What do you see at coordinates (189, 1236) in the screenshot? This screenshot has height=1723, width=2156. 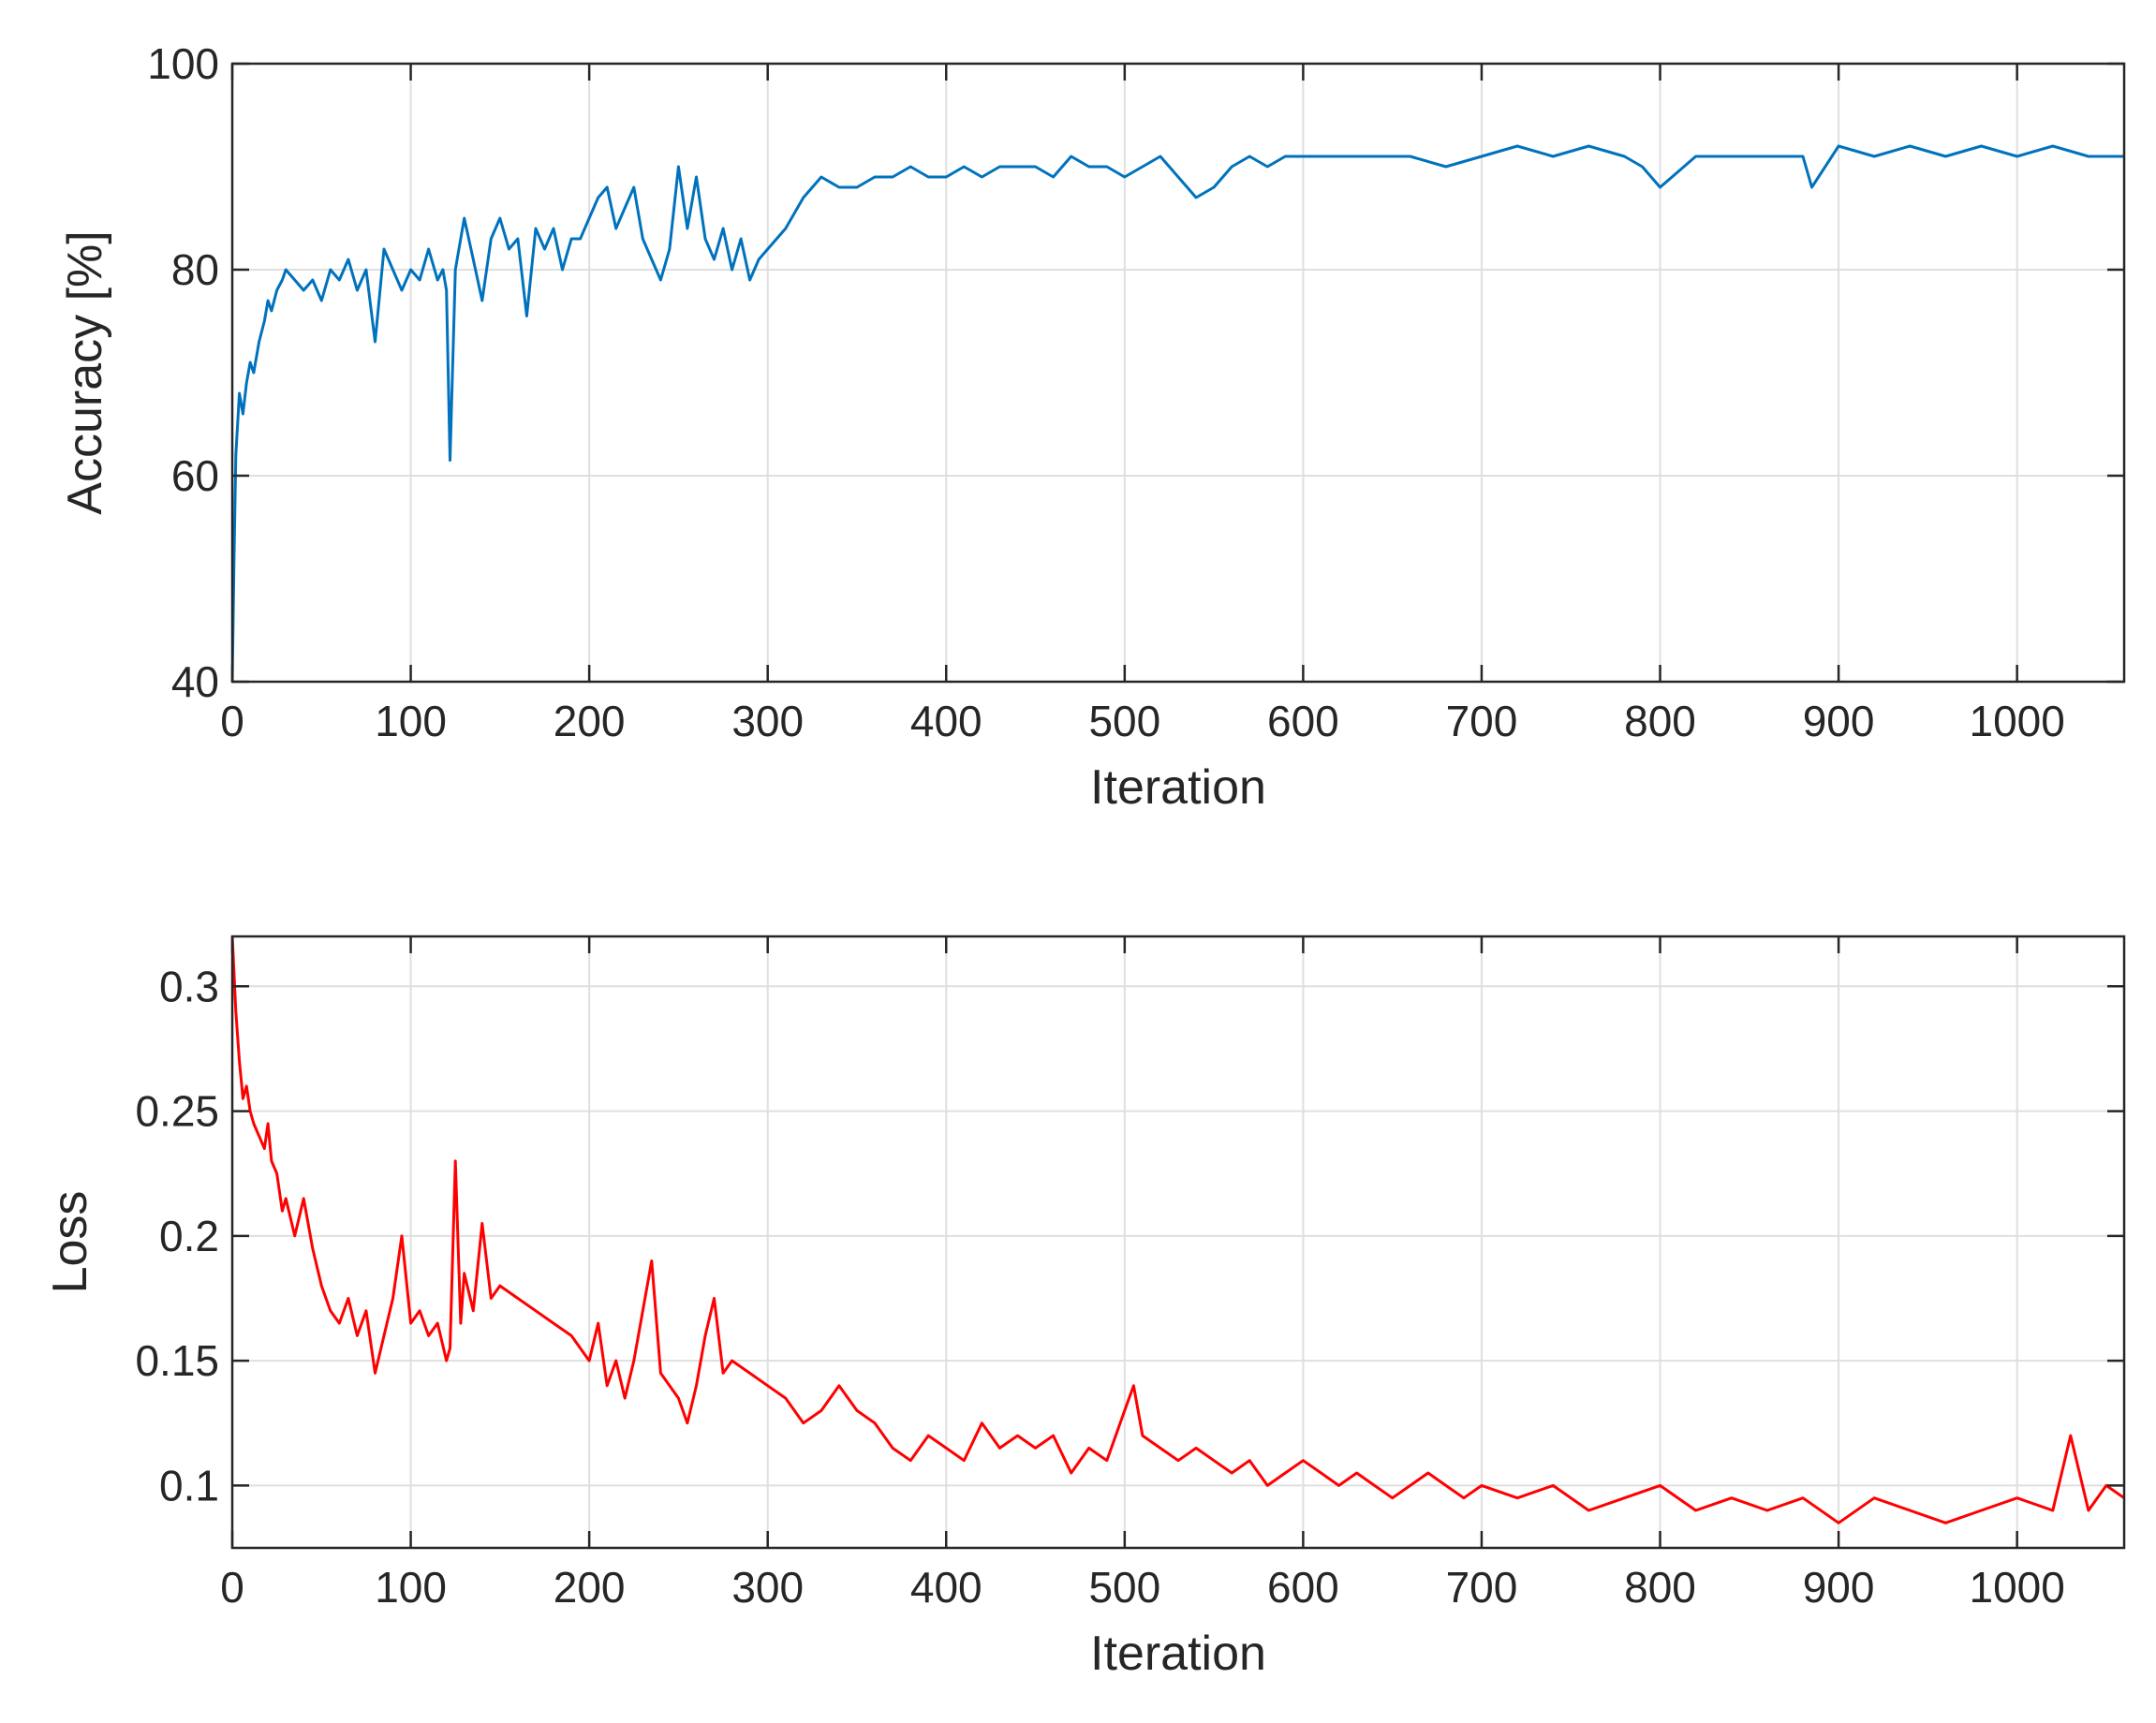 I see `loss-y-tick-label: 0.2` at bounding box center [189, 1236].